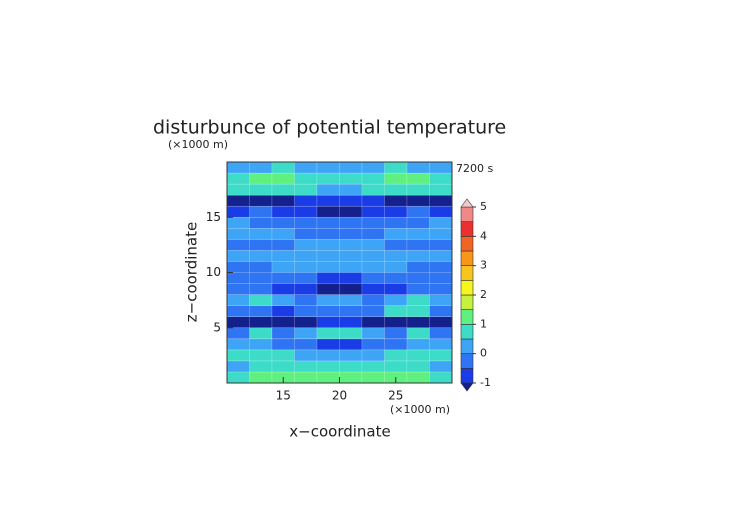  Describe the element at coordinates (467, 203) in the screenshot. I see `colorbar-over` at that location.